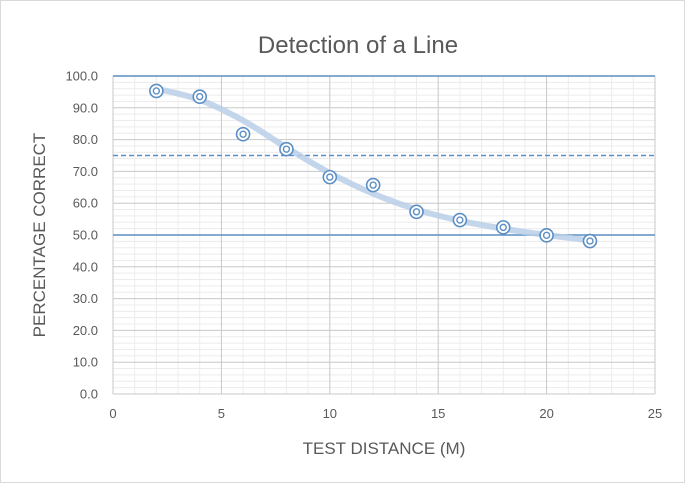 This screenshot has height=483, width=685. I want to click on y-tick-label: 10.0, so click(85, 362).